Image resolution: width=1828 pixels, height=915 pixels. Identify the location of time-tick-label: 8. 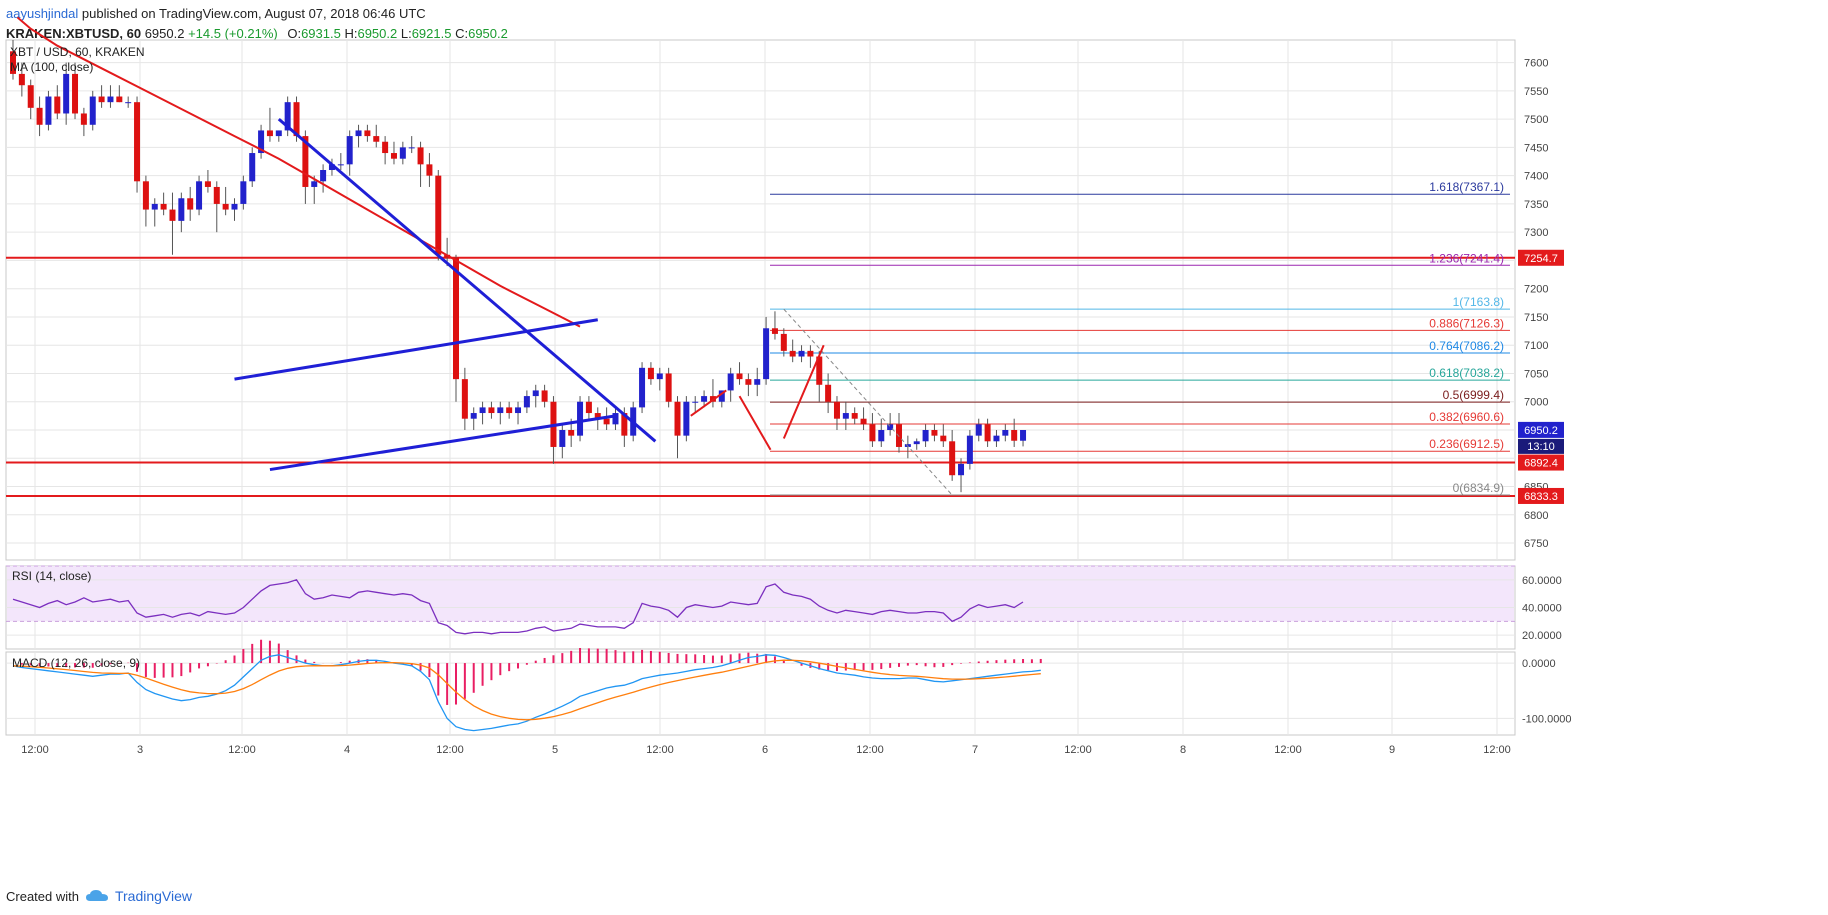
(1183, 750).